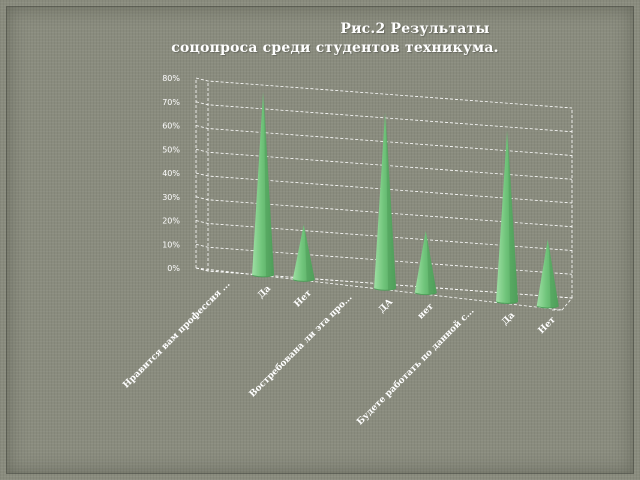  Describe the element at coordinates (173, 268) in the screenshot. I see `y-tick-label: 0%` at that location.